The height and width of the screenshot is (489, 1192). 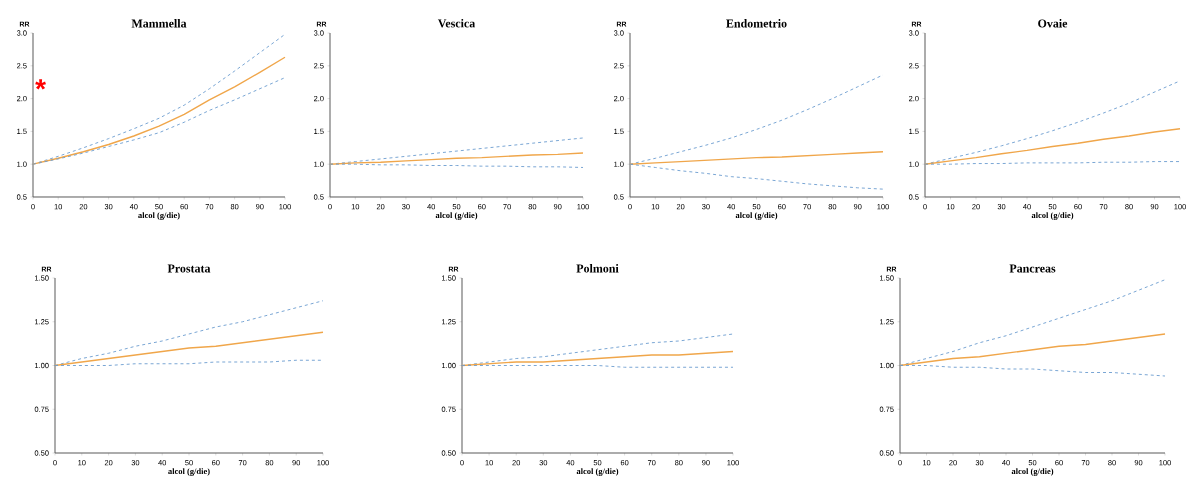 What do you see at coordinates (189, 268) in the screenshot?
I see `chart-title: Prostata` at bounding box center [189, 268].